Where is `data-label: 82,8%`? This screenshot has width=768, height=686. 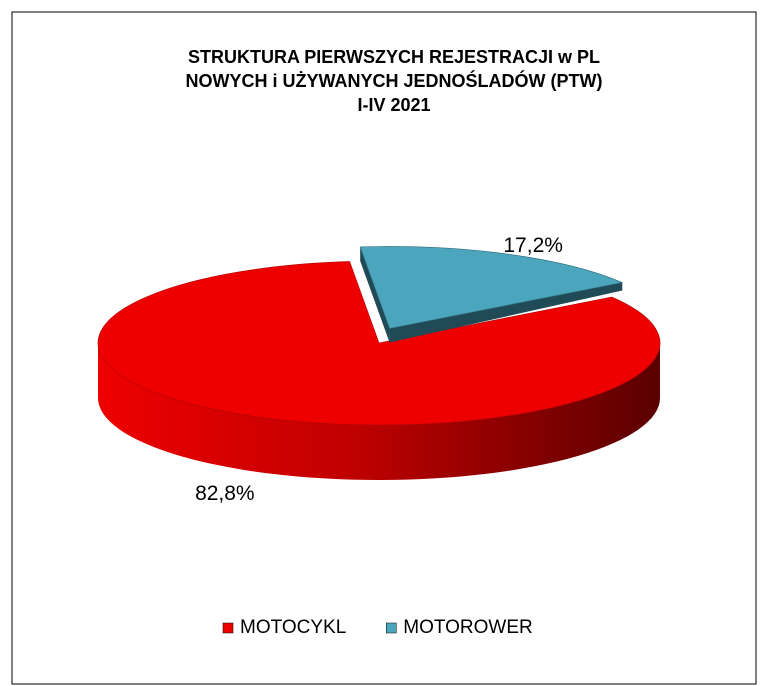 data-label: 82,8% is located at coordinates (225, 493).